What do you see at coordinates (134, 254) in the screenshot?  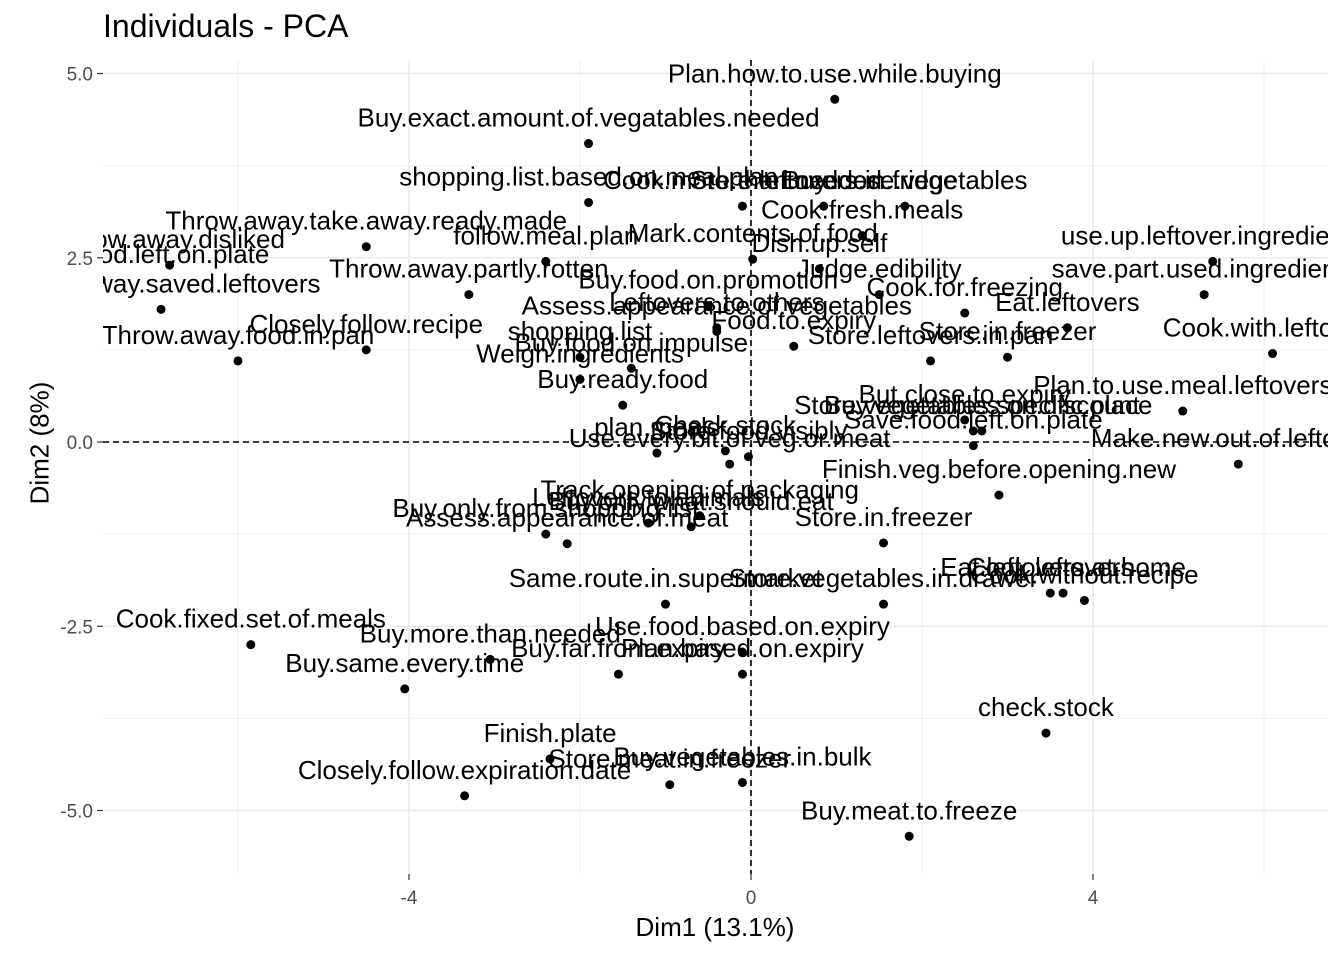 I see `point-label: Throw.away.food.left.on.plate` at bounding box center [134, 254].